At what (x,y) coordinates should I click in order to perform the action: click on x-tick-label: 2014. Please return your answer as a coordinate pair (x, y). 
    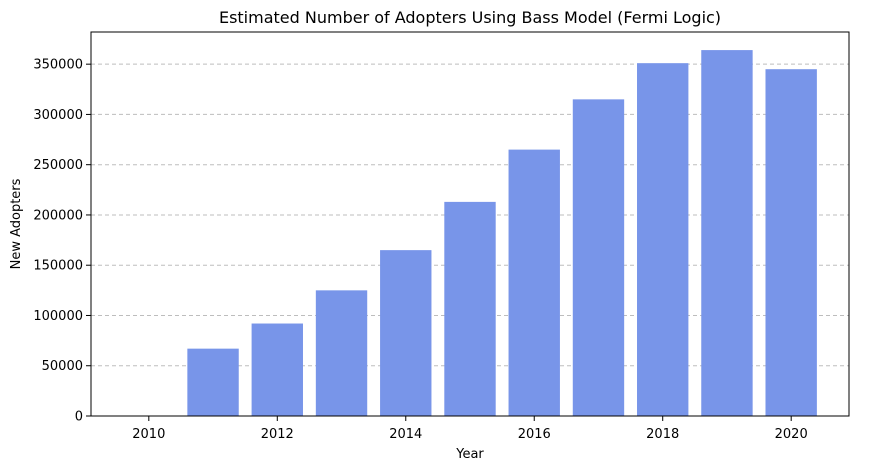
    Looking at the image, I should click on (405, 434).